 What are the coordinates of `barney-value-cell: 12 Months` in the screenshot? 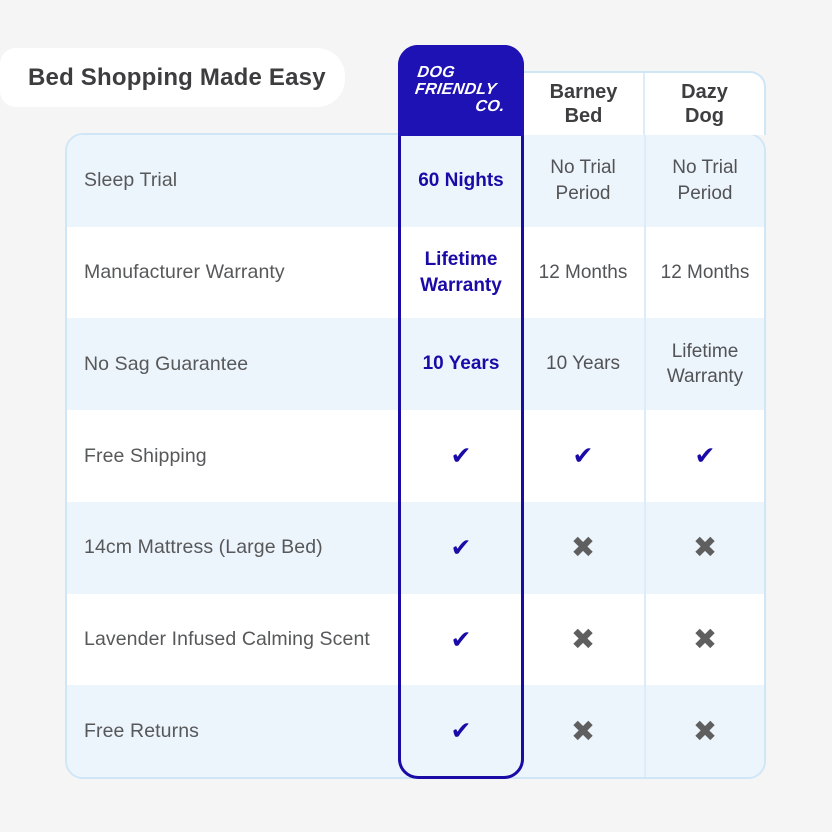 It's located at (583, 272).